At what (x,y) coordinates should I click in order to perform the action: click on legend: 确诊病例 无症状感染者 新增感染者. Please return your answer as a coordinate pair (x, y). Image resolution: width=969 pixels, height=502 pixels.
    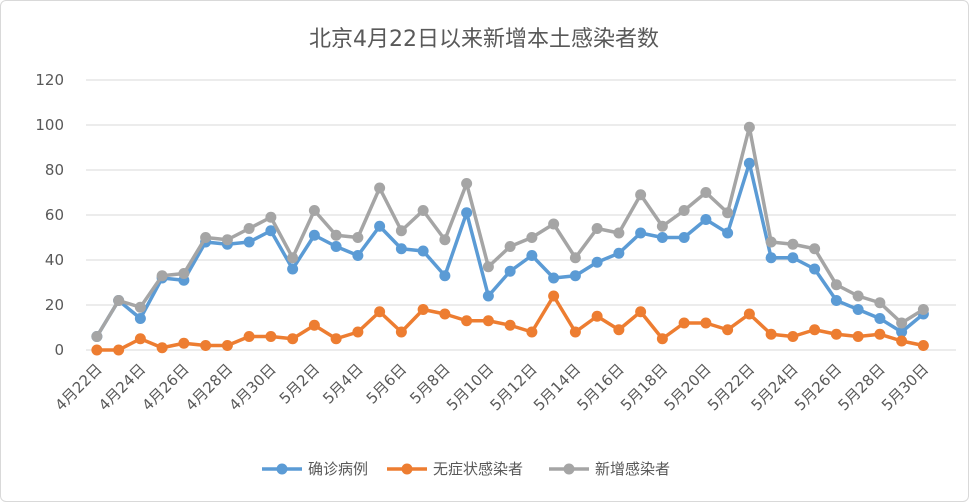
    Looking at the image, I should click on (466, 469).